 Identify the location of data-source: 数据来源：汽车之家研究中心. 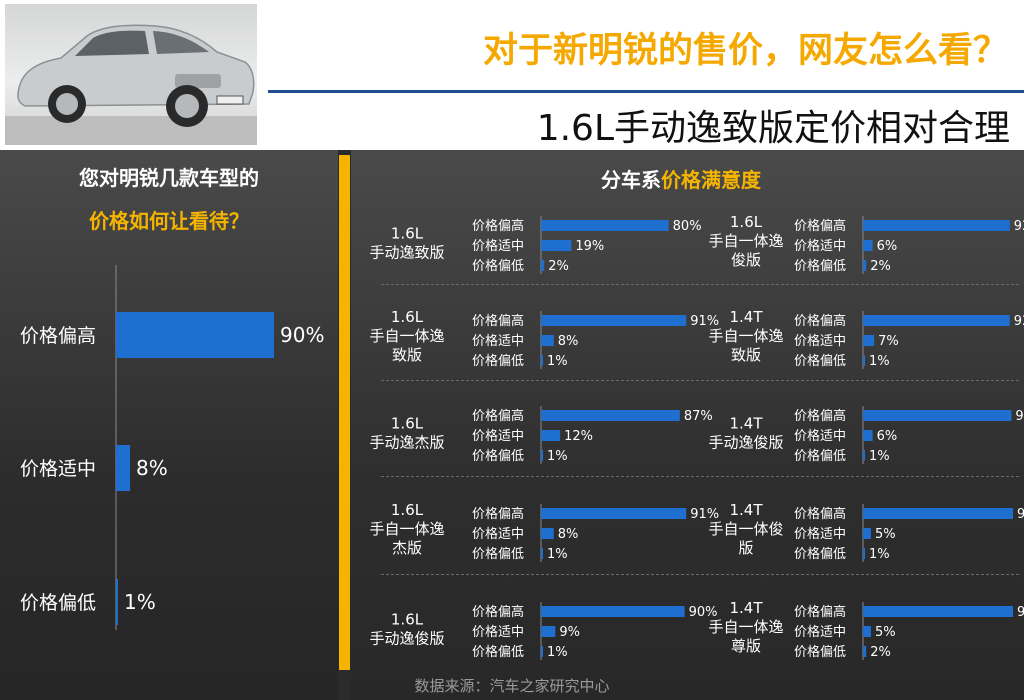
(512, 686).